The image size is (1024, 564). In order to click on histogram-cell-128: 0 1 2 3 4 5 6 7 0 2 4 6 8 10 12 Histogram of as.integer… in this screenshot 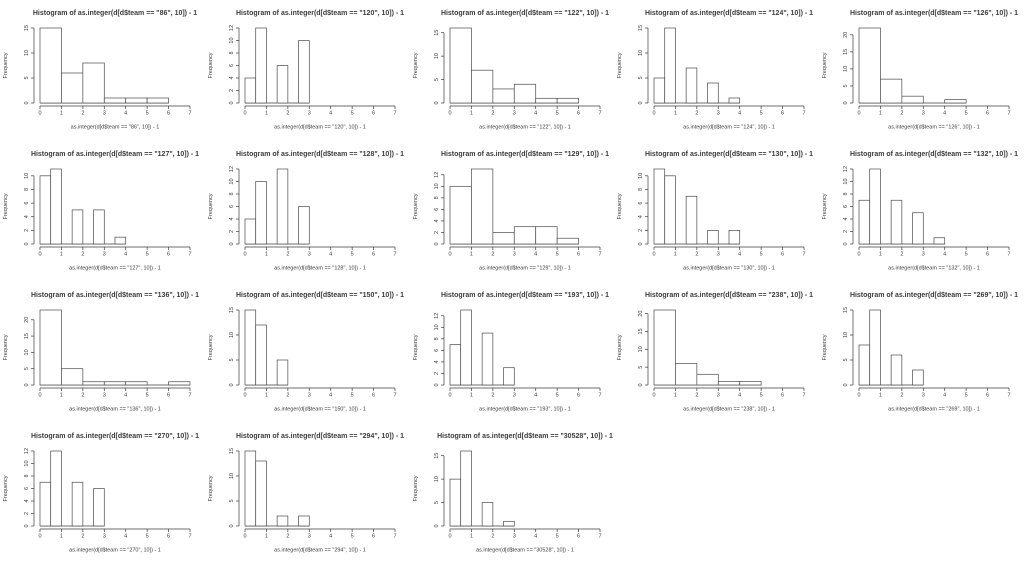, I will do `click(307, 211)`.